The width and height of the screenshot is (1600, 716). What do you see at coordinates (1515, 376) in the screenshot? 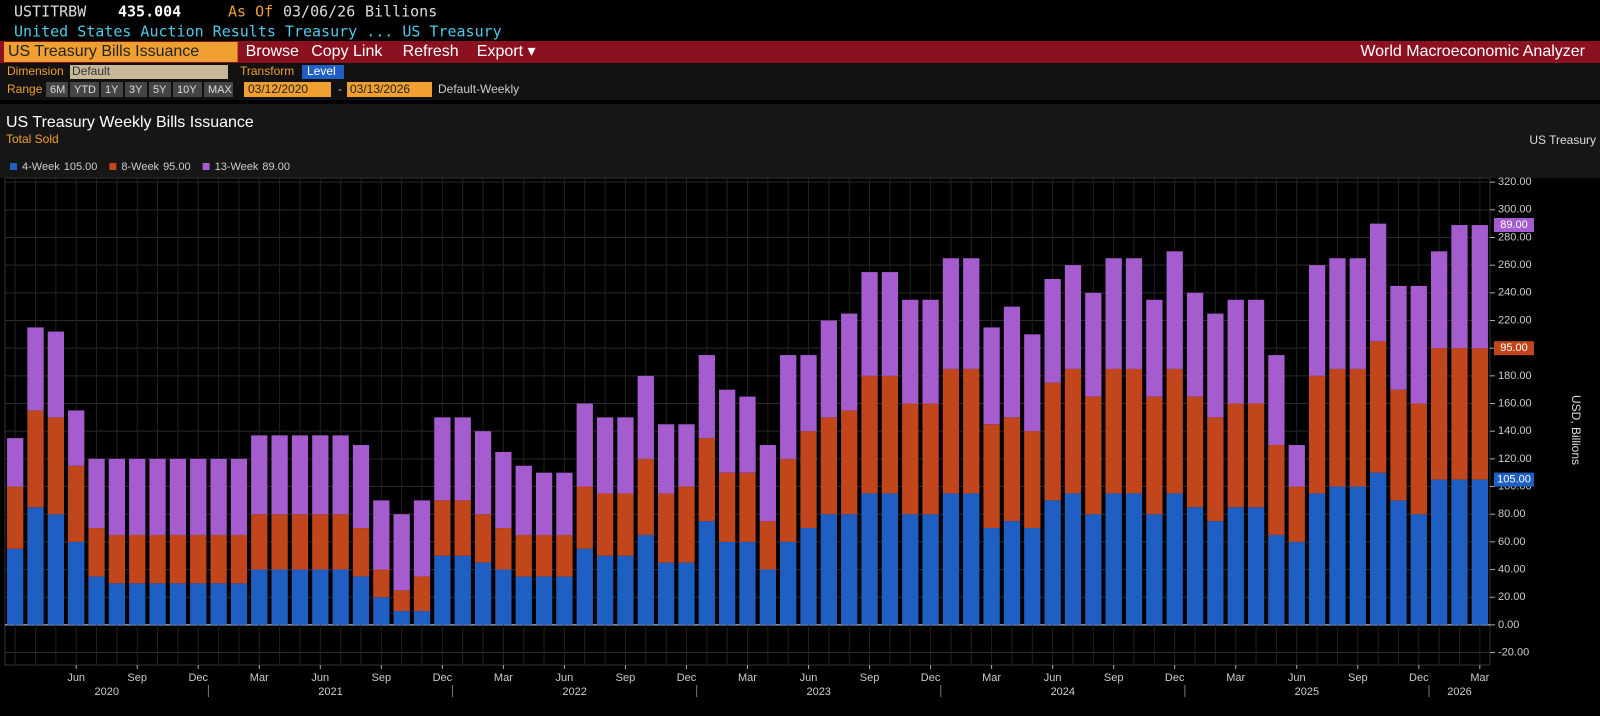
I see `y-tick-label: 180.00` at bounding box center [1515, 376].